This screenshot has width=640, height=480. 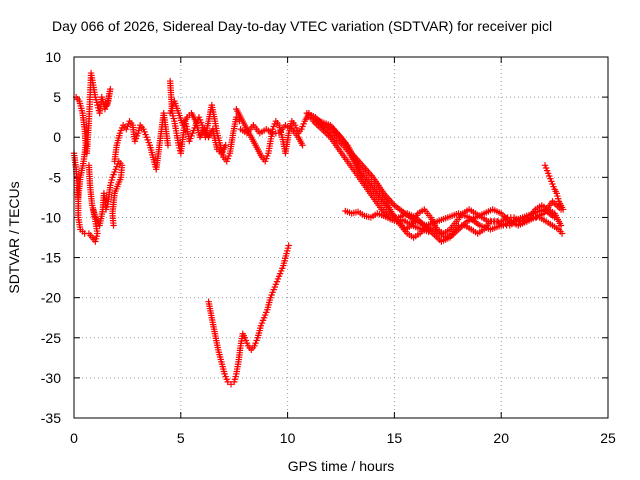 What do you see at coordinates (55, 177) in the screenshot?
I see `y-tick-label: -5` at bounding box center [55, 177].